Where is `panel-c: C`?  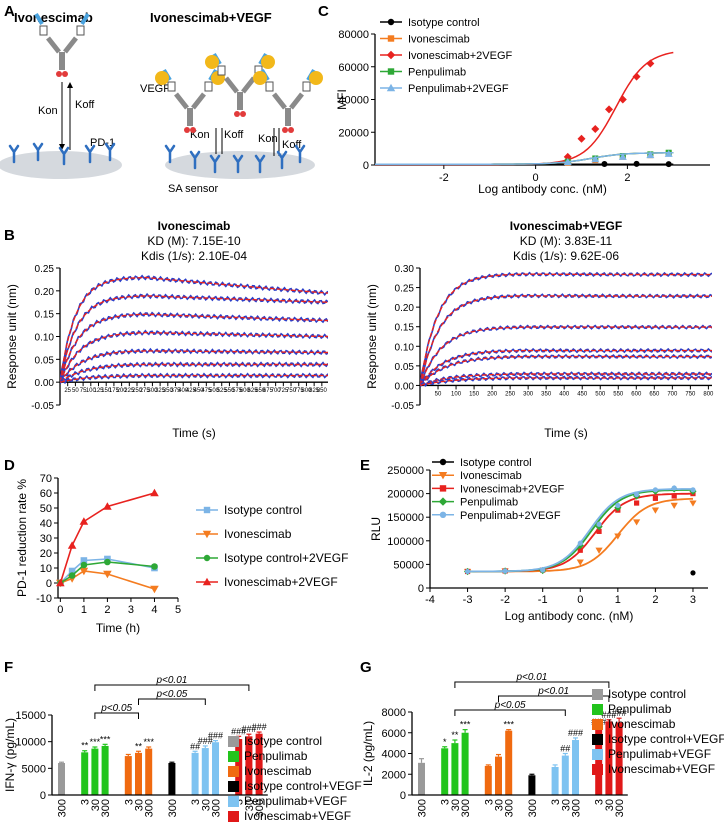
panel-c: C is located at coordinates (323, 11).